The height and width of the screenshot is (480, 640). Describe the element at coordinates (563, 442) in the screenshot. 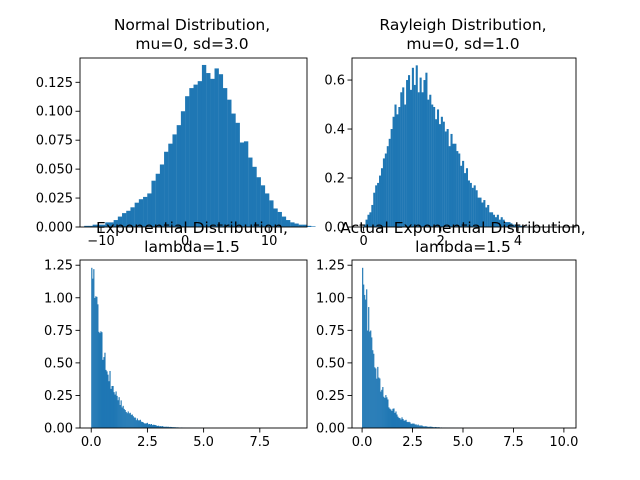

I see `x-tick-label: 10.0` at that location.